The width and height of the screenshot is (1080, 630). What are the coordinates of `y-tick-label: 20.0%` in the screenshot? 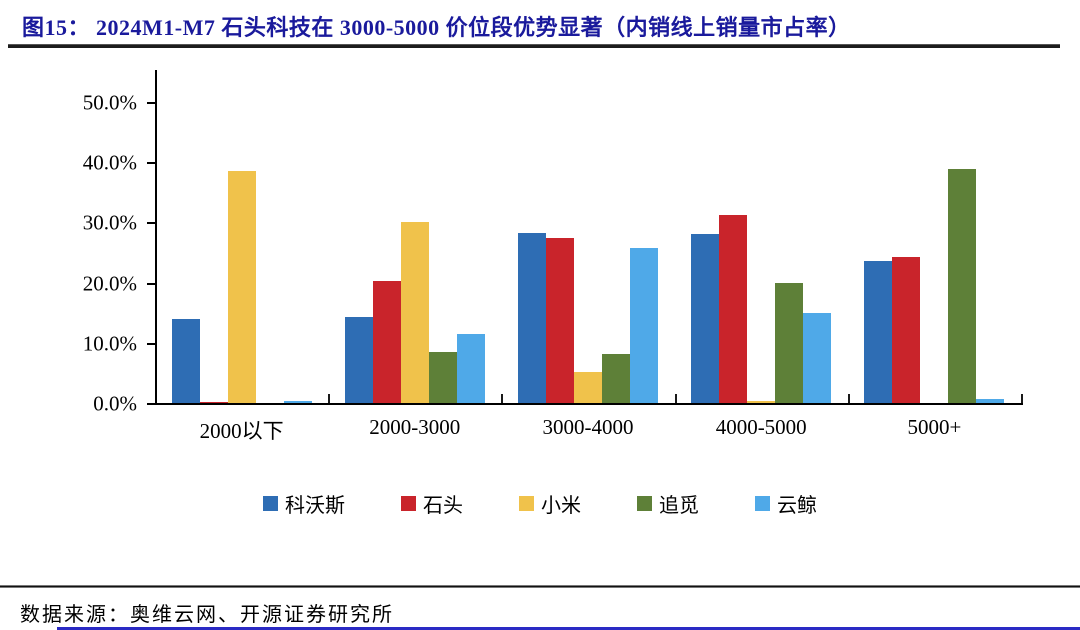 It's located at (109, 283).